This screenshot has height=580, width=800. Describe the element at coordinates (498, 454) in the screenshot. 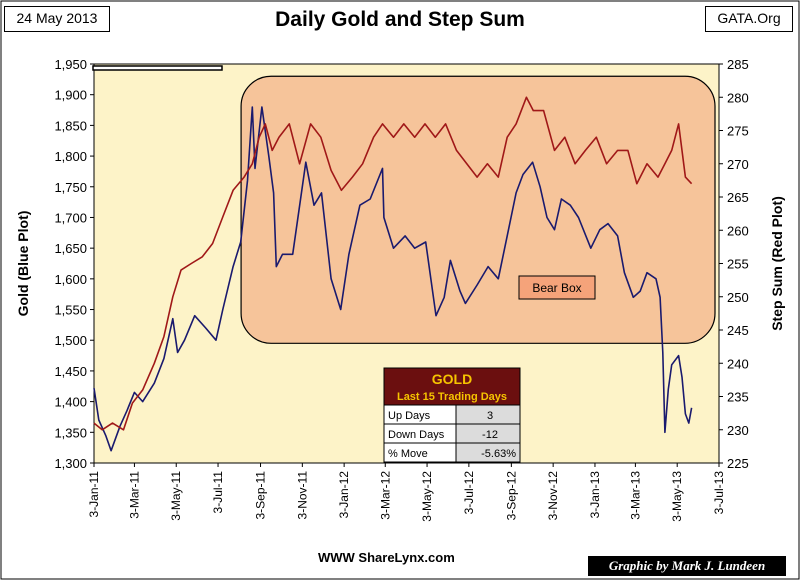

I see `table-row-value: -5.63%` at that location.